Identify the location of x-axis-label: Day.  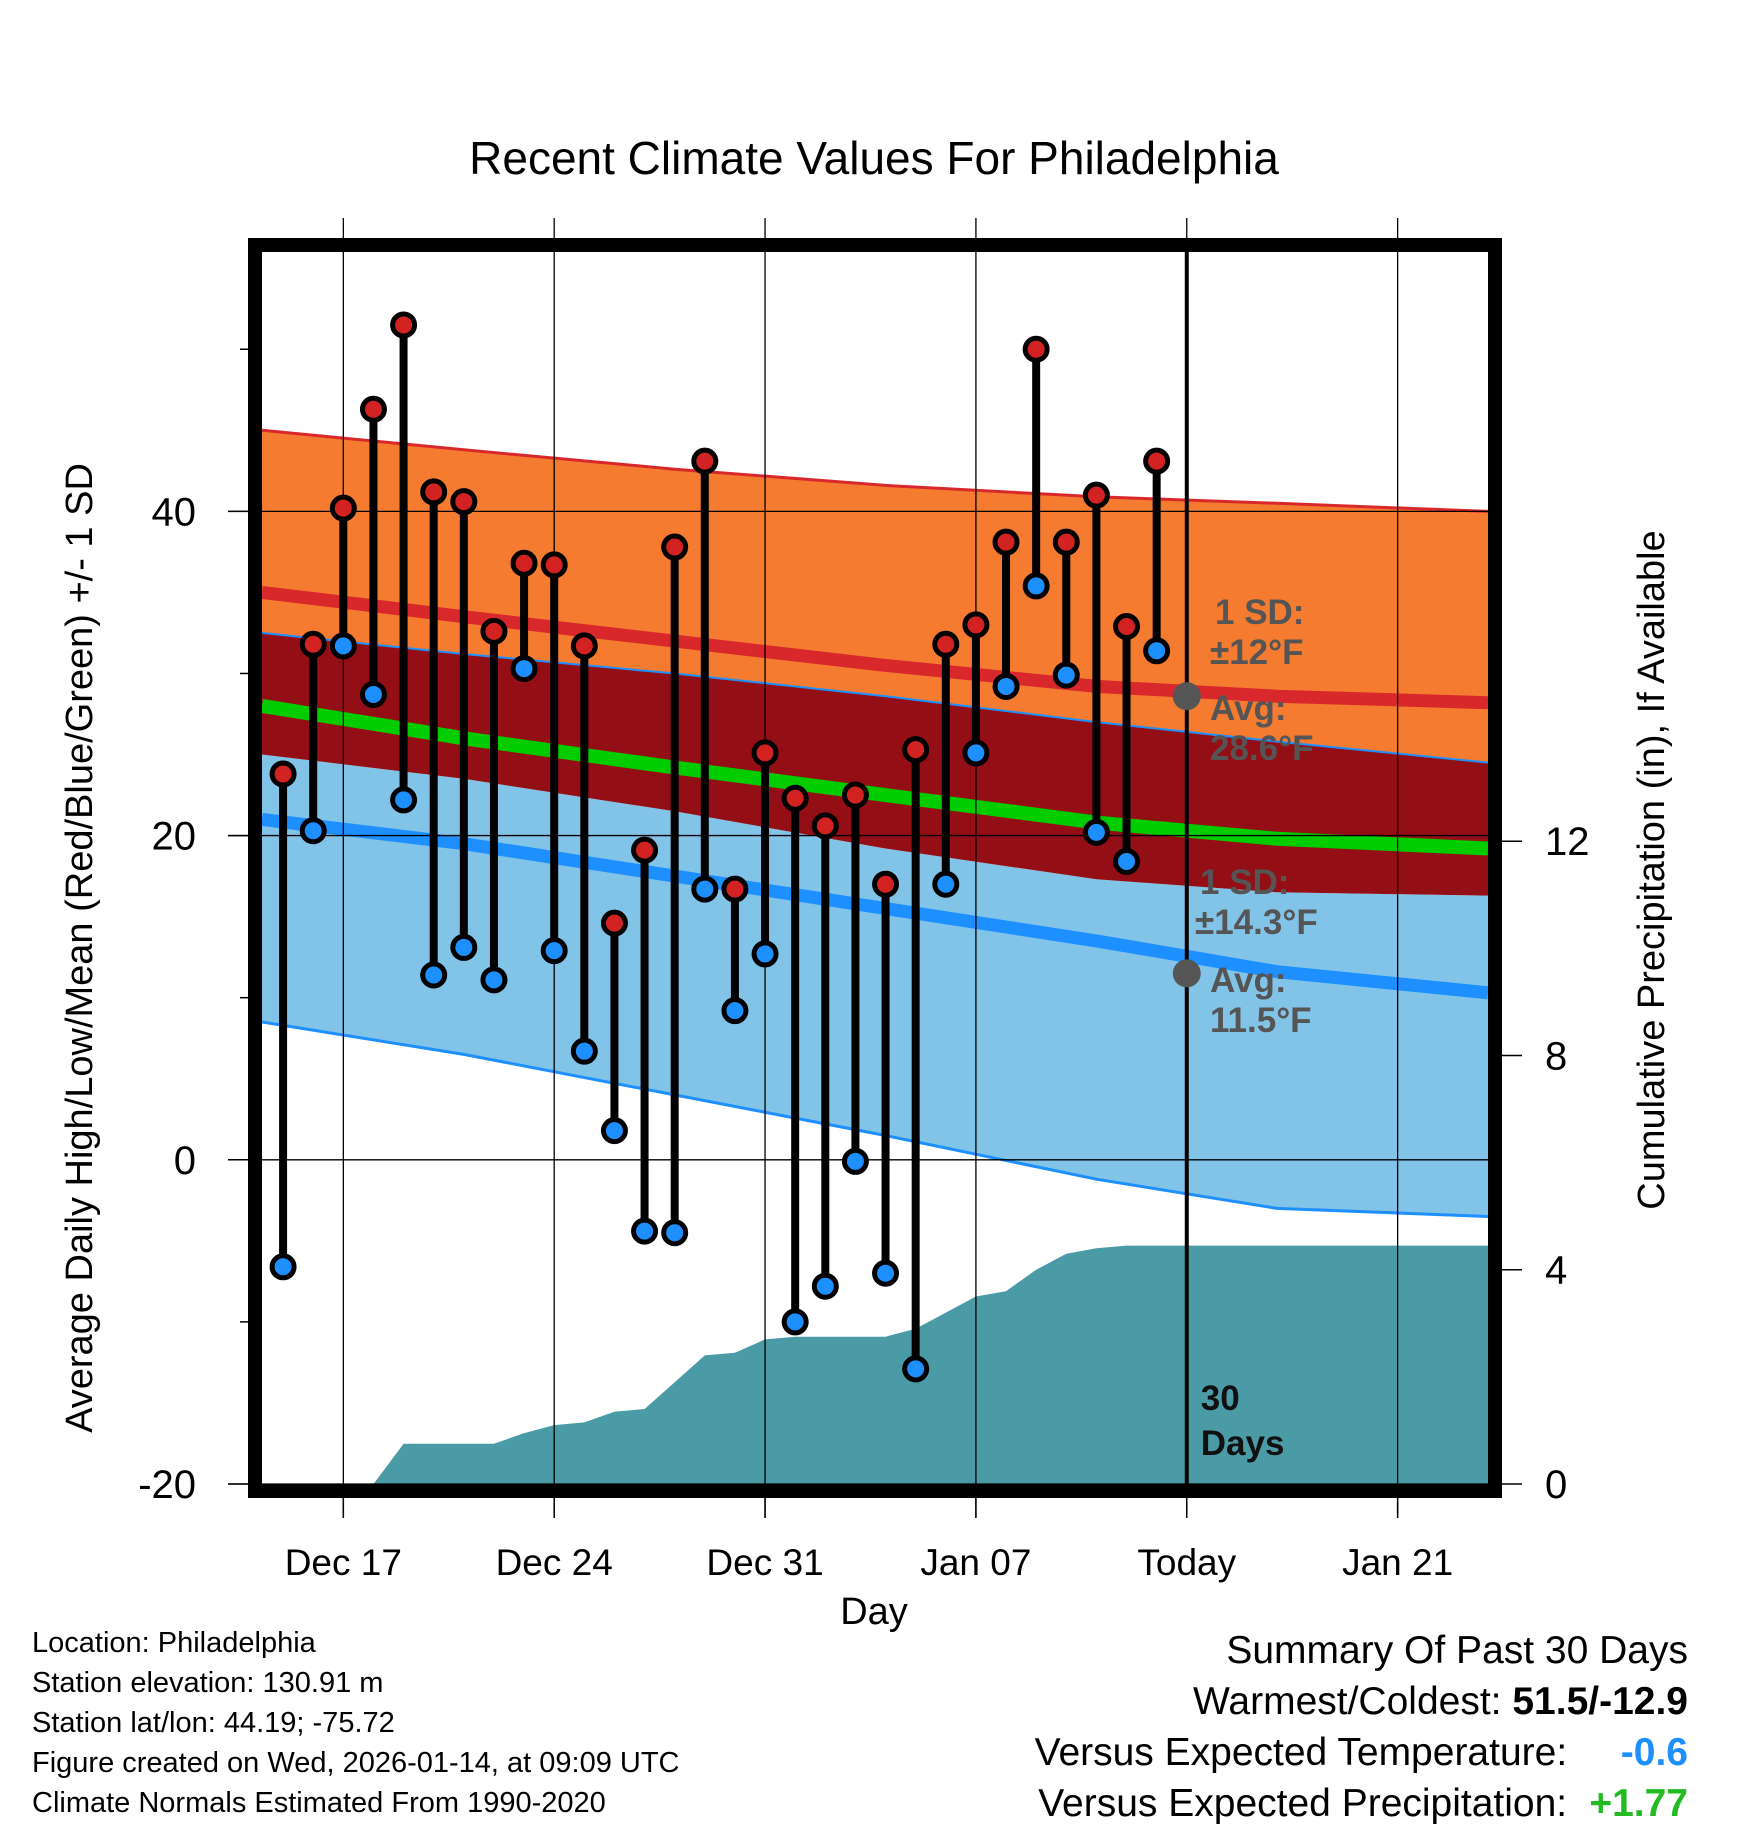
(874, 1612).